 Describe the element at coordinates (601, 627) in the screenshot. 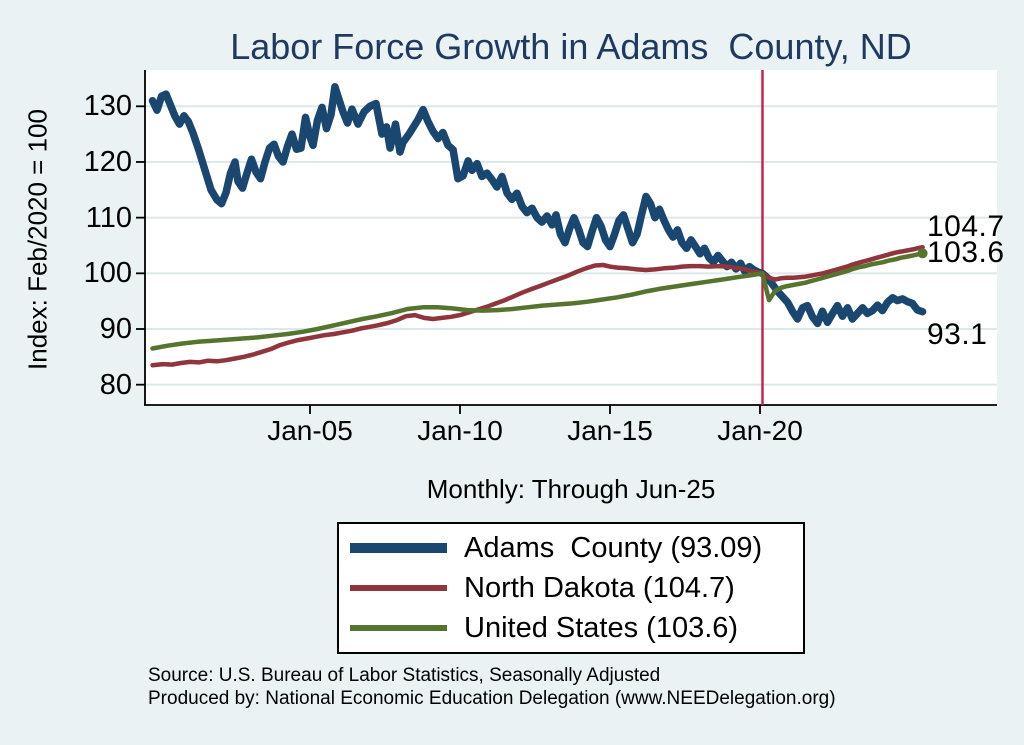

I see `legend-label-united-states: United States (103.6)` at that location.